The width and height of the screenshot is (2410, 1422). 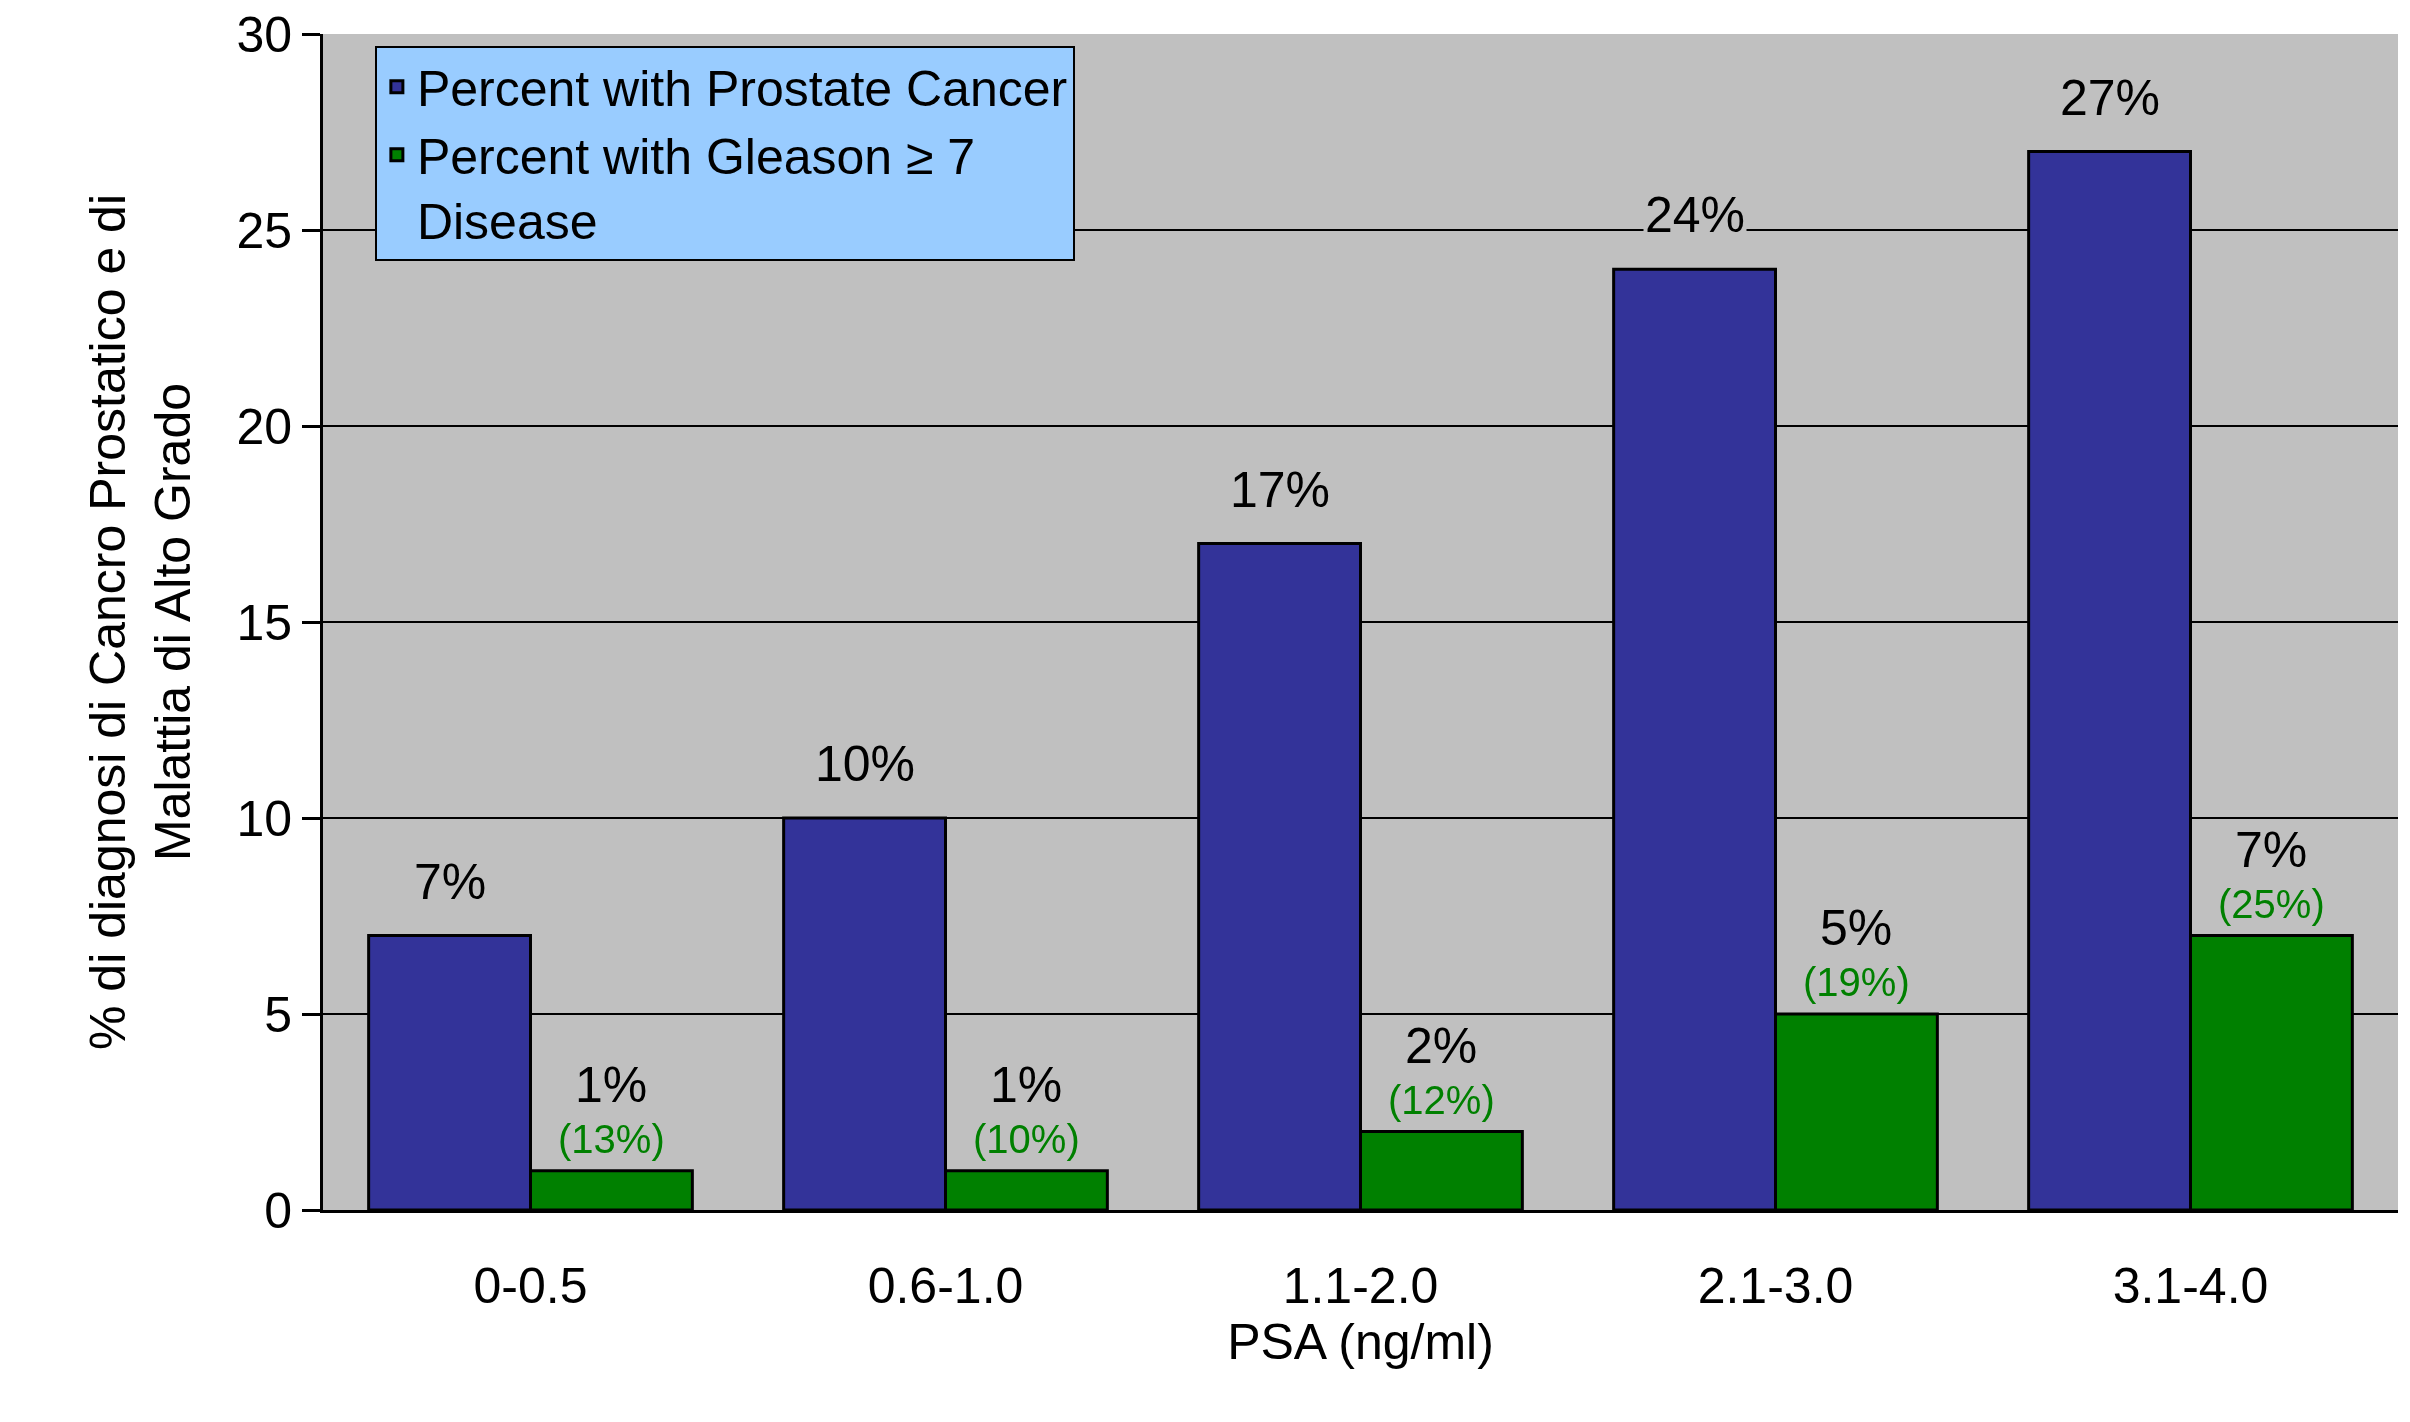 What do you see at coordinates (278, 1210) in the screenshot?
I see `y-tick-label: 0` at bounding box center [278, 1210].